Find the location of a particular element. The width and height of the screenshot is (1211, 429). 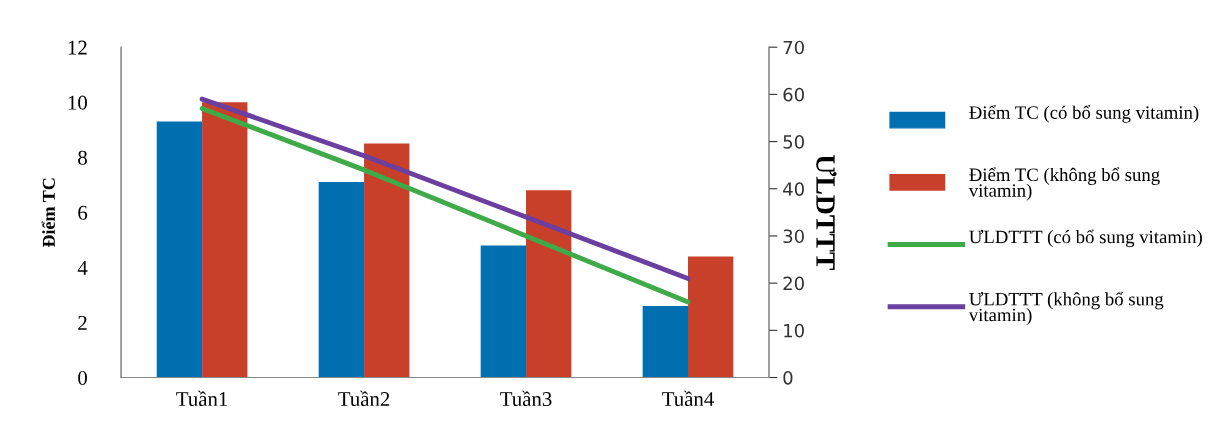

legend-label: ƯLDTTT (không bổ sung vitamin) is located at coordinates (1066, 308).